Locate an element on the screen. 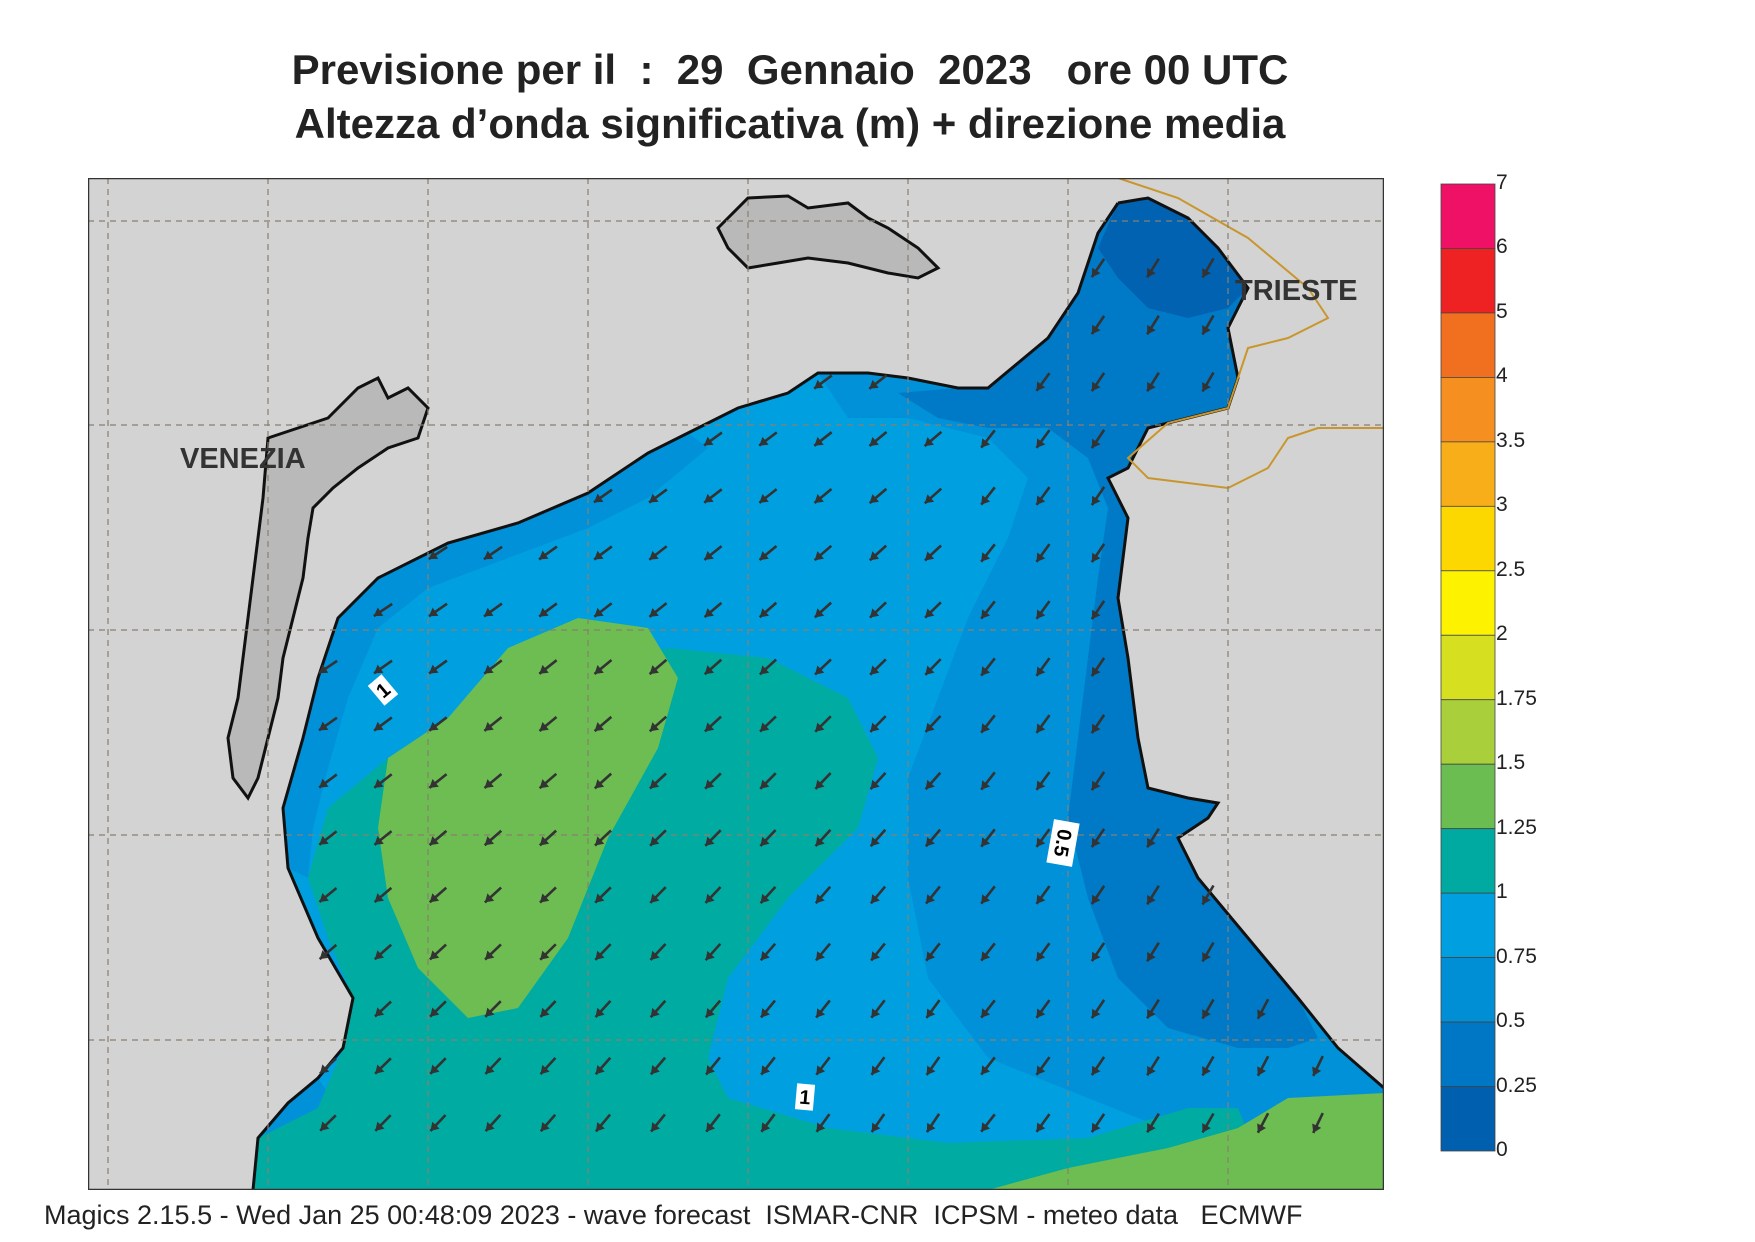 This screenshot has height=1242, width=1755. legend-tick-label: 3.5 is located at coordinates (1511, 440).